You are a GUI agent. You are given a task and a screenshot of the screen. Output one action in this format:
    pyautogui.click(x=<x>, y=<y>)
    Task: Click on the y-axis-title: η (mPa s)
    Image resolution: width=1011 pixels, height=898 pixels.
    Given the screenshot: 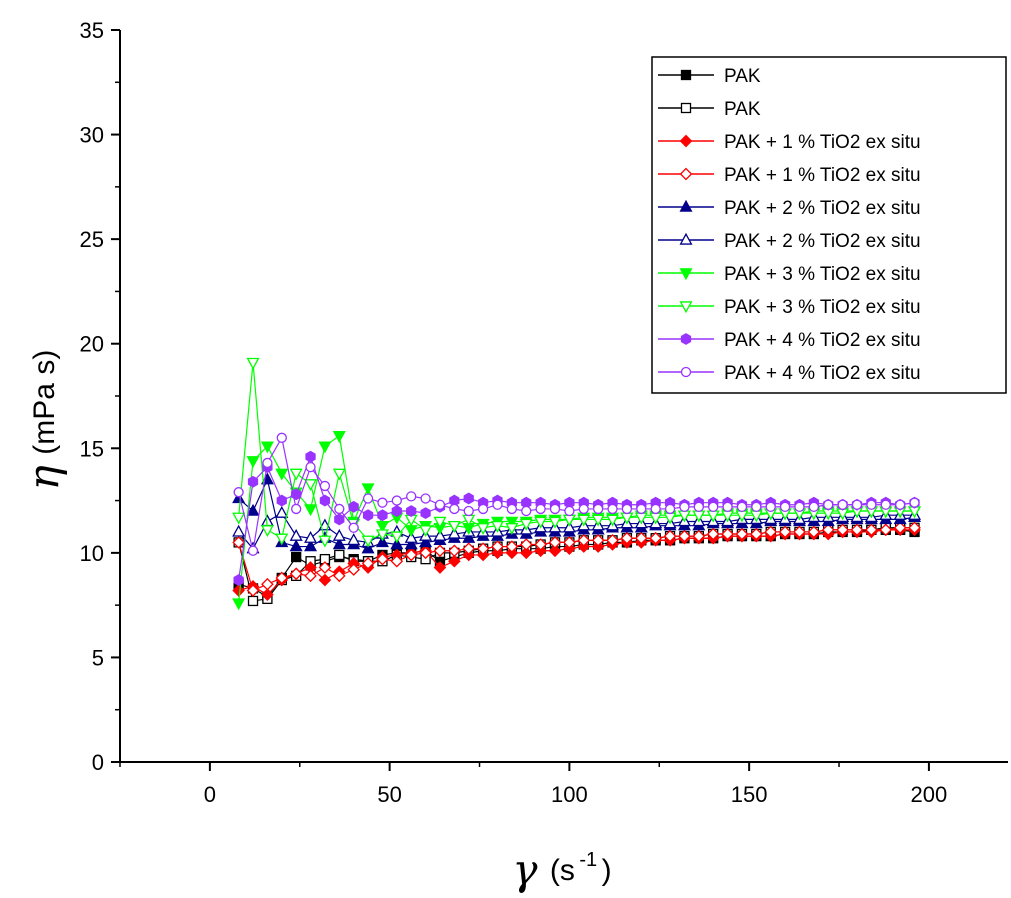 What is the action you would take?
    pyautogui.click(x=43, y=420)
    